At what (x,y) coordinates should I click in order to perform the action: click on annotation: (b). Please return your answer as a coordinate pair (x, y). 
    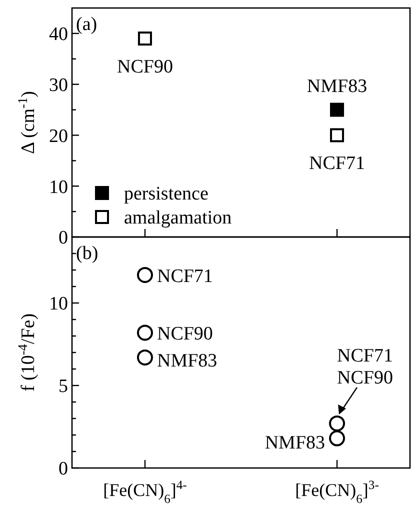
    Looking at the image, I should click on (87, 253).